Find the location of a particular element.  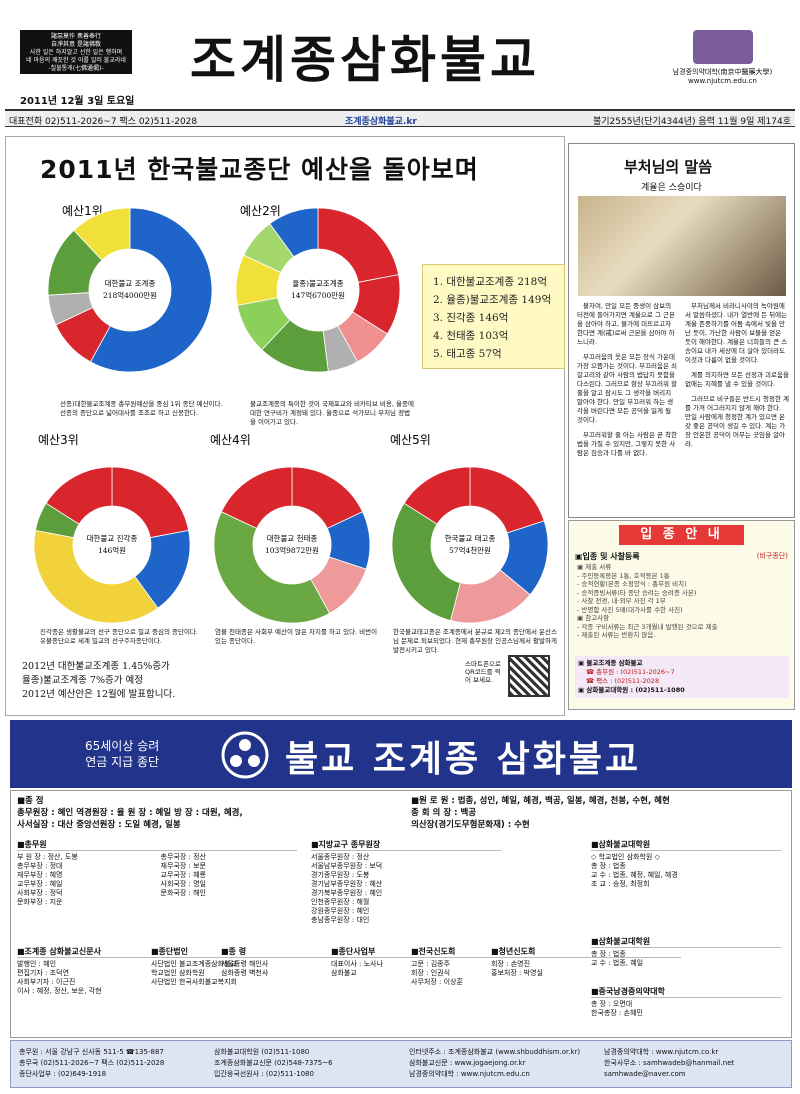

banner-small-line: 연금 지급 종단 is located at coordinates (122, 762).